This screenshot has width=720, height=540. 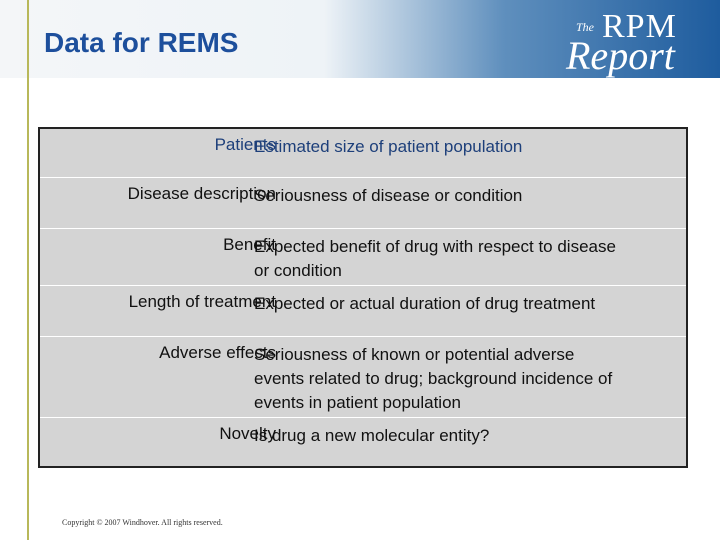 I want to click on description-line: events in patient population, so click(x=357, y=402).